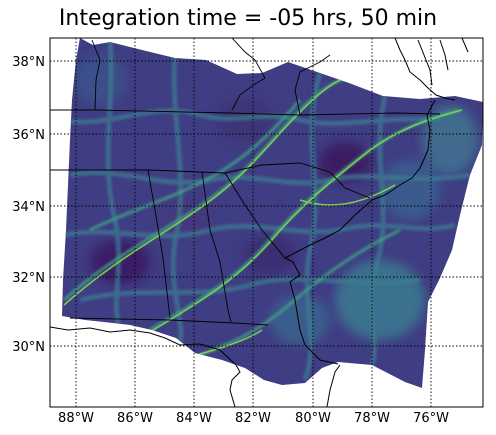 The image size is (496, 435). I want to click on lon-label: 82°W, so click(253, 418).